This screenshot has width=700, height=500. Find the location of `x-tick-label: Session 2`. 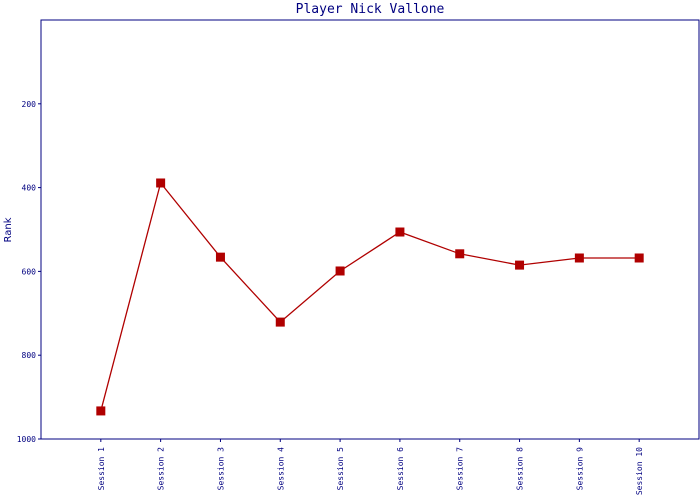

x-tick-label: Session 2 is located at coordinates (161, 469).